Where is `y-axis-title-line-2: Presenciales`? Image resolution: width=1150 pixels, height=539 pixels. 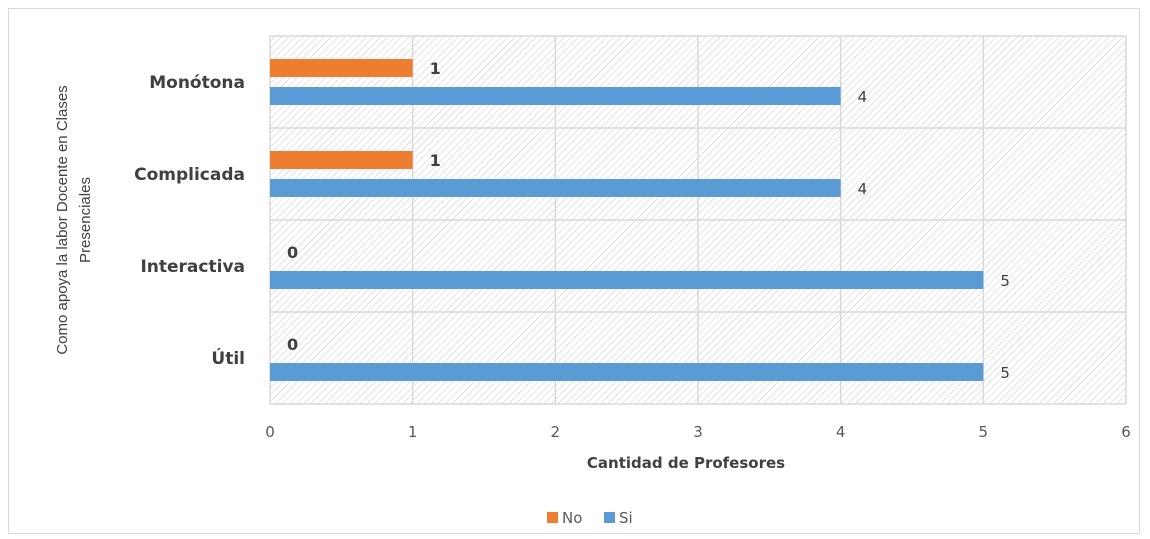 y-axis-title-line-2: Presenciales is located at coordinates (85, 220).